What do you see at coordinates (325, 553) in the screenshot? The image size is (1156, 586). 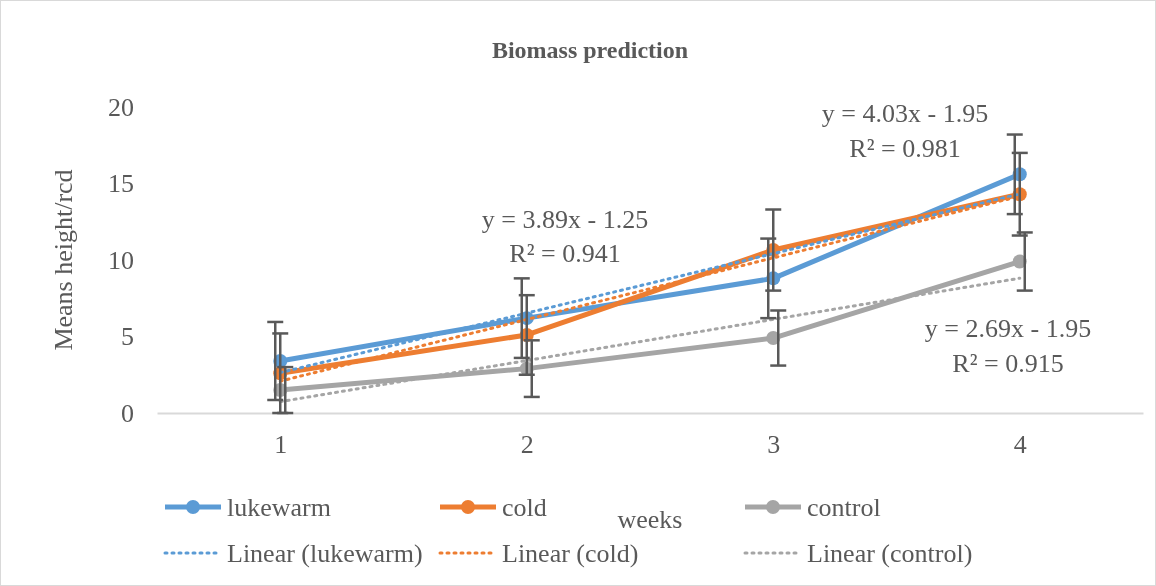 I see `legend-label: Linear (lukewarm)` at bounding box center [325, 553].